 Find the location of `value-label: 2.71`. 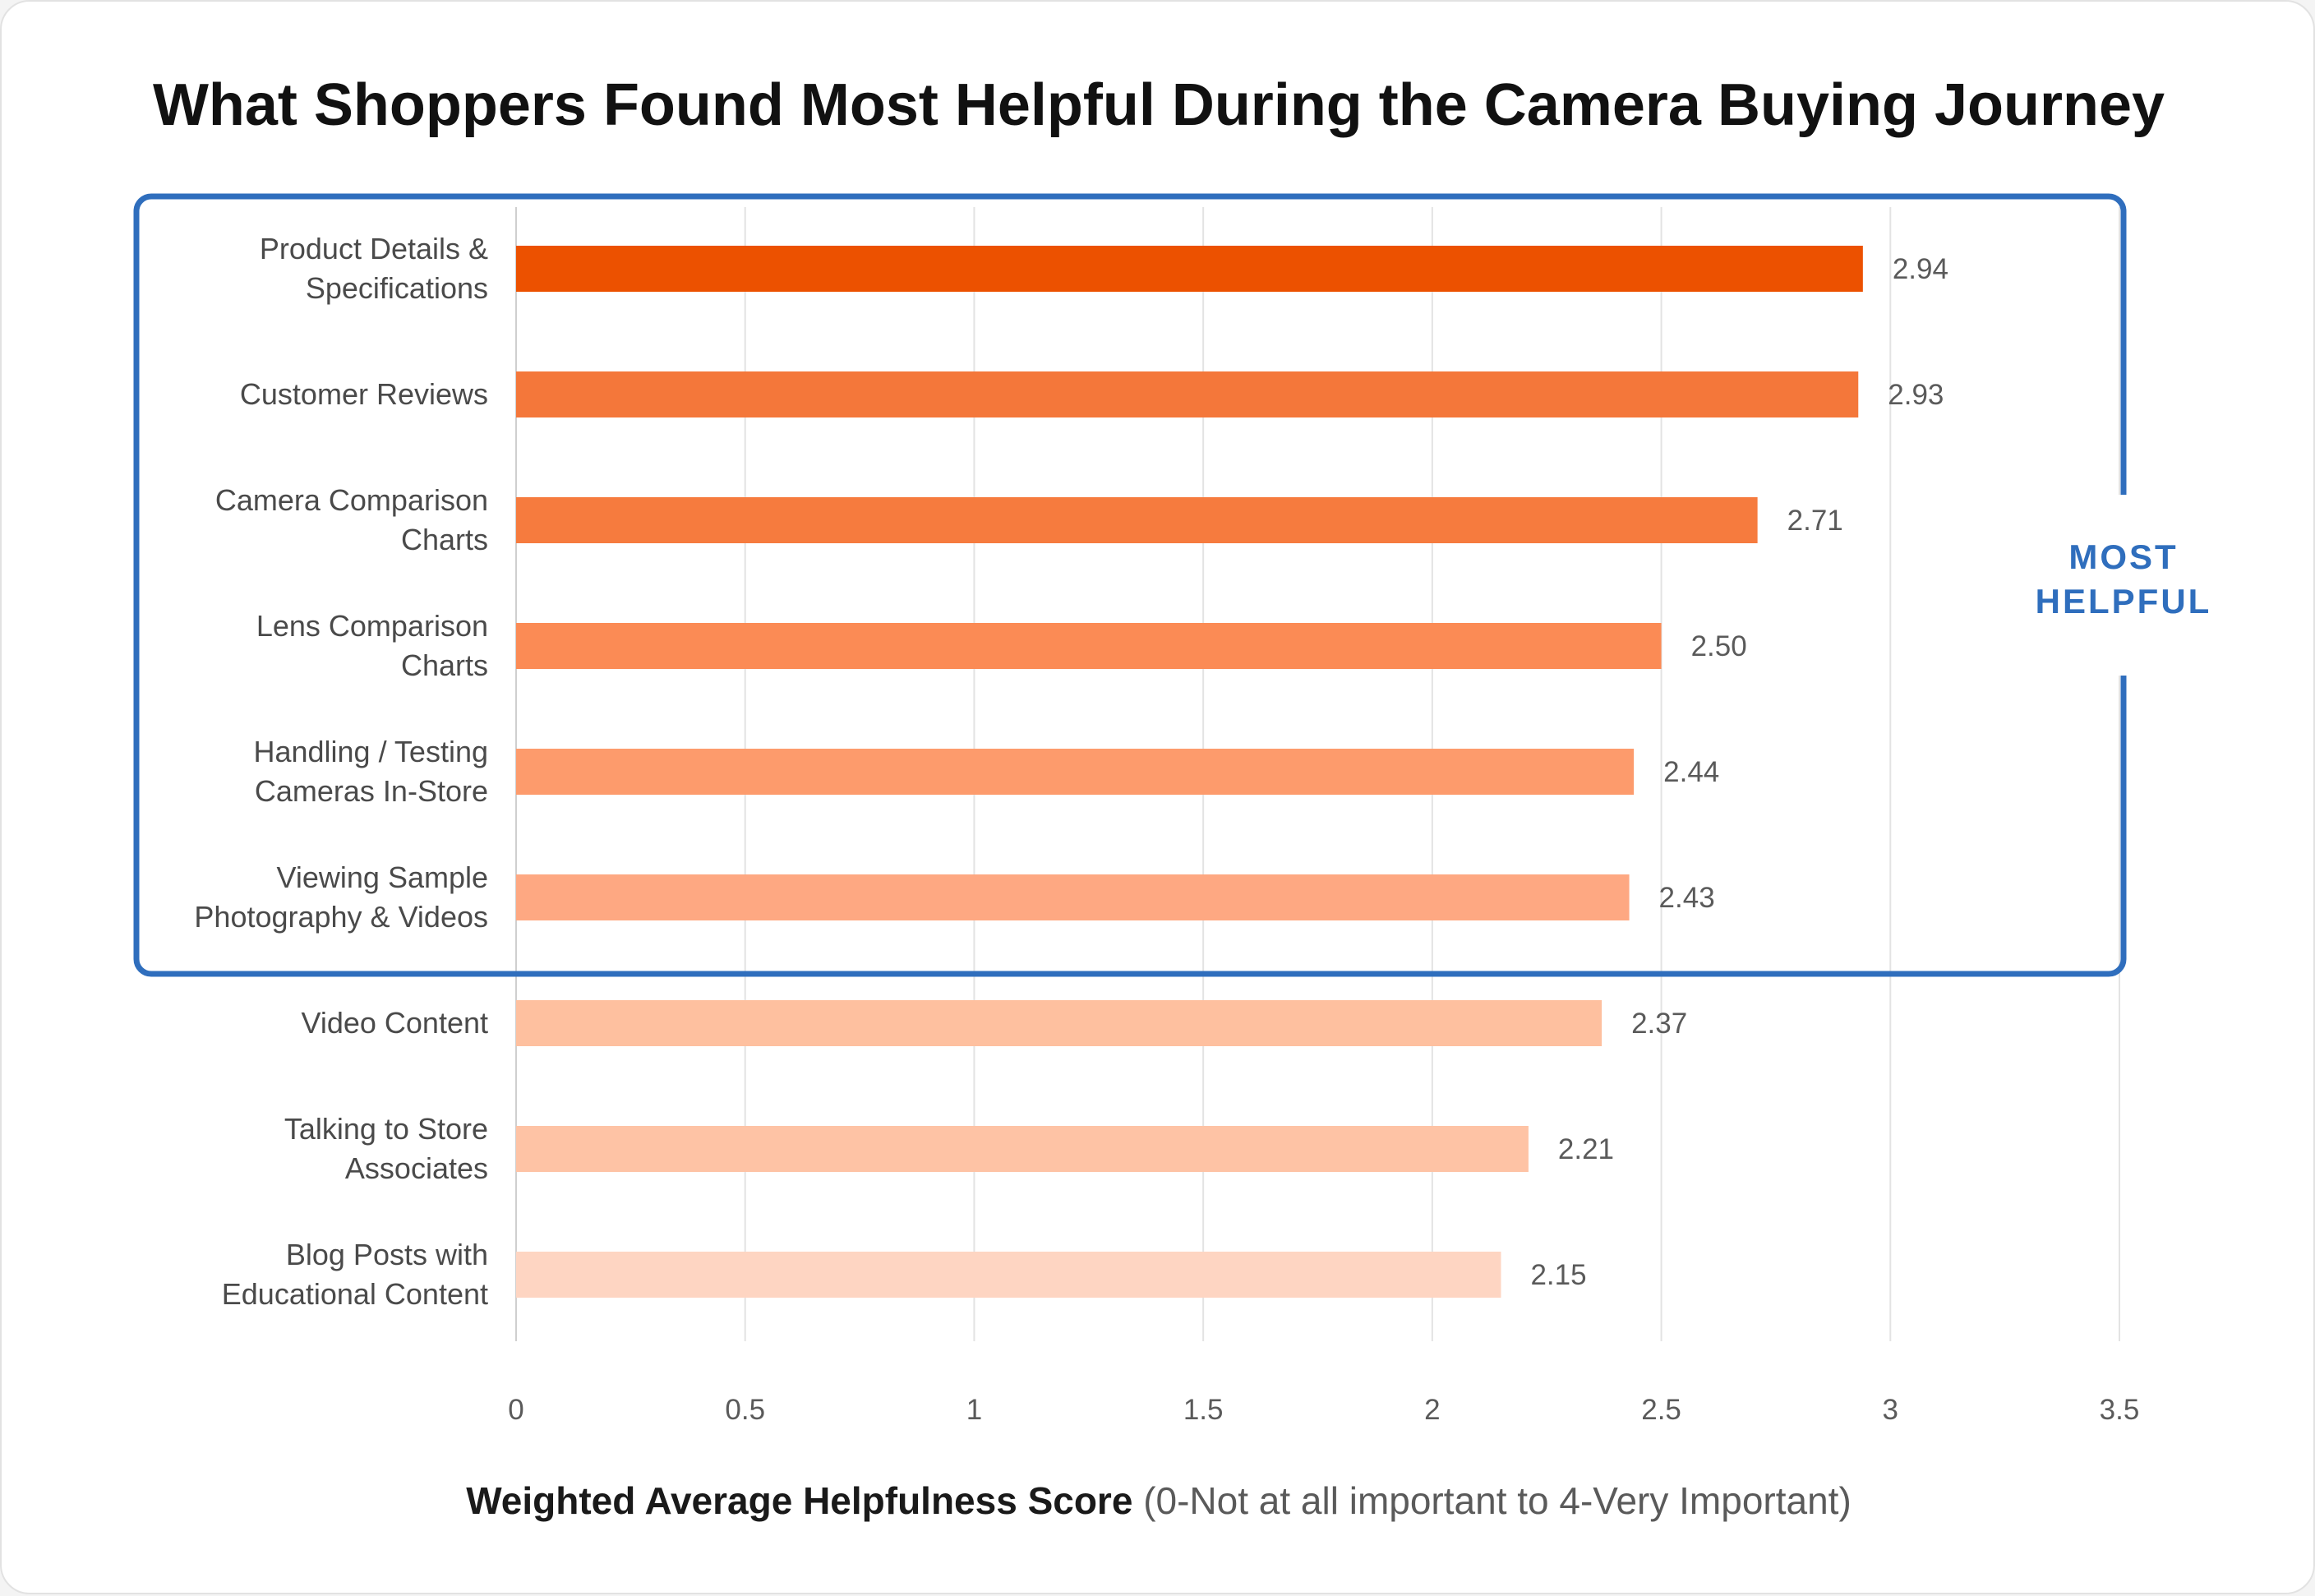

value-label: 2.71 is located at coordinates (1815, 521).